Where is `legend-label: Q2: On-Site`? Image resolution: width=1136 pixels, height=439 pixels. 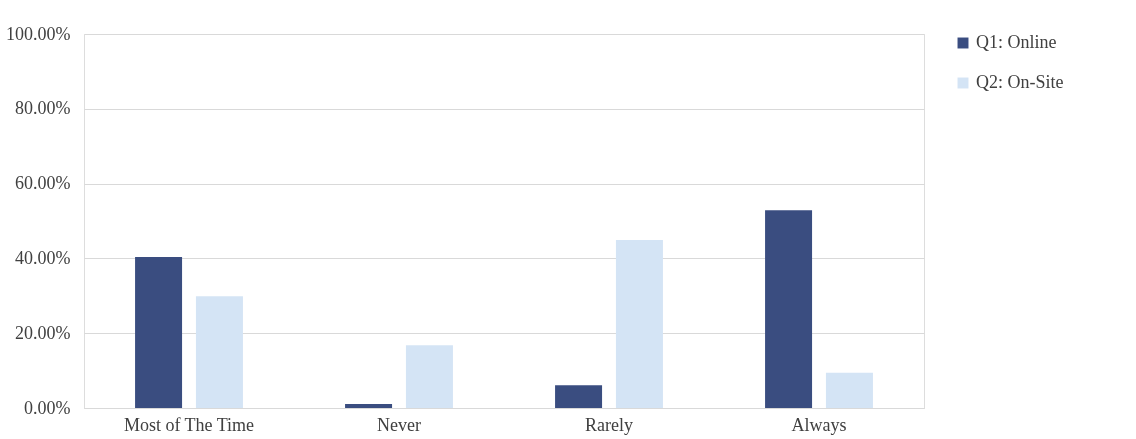
legend-label: Q2: On-Site is located at coordinates (1020, 82).